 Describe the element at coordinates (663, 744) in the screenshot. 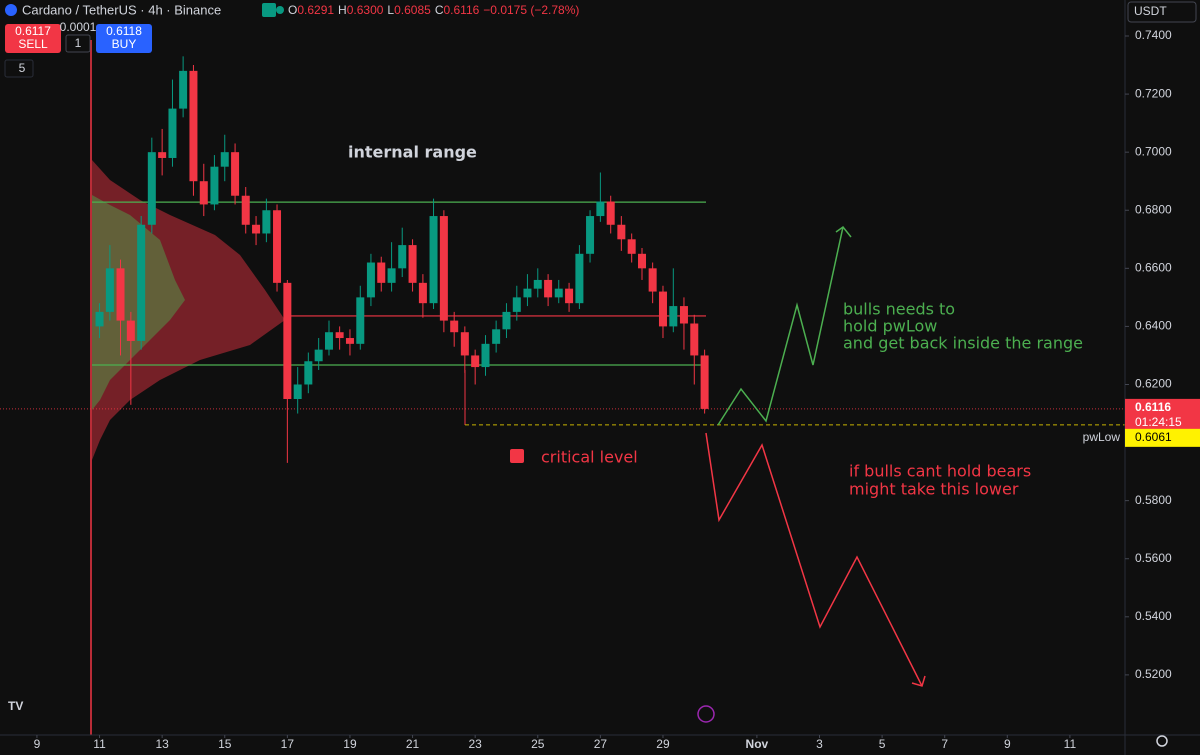

I see `x-tick-label: 29` at that location.